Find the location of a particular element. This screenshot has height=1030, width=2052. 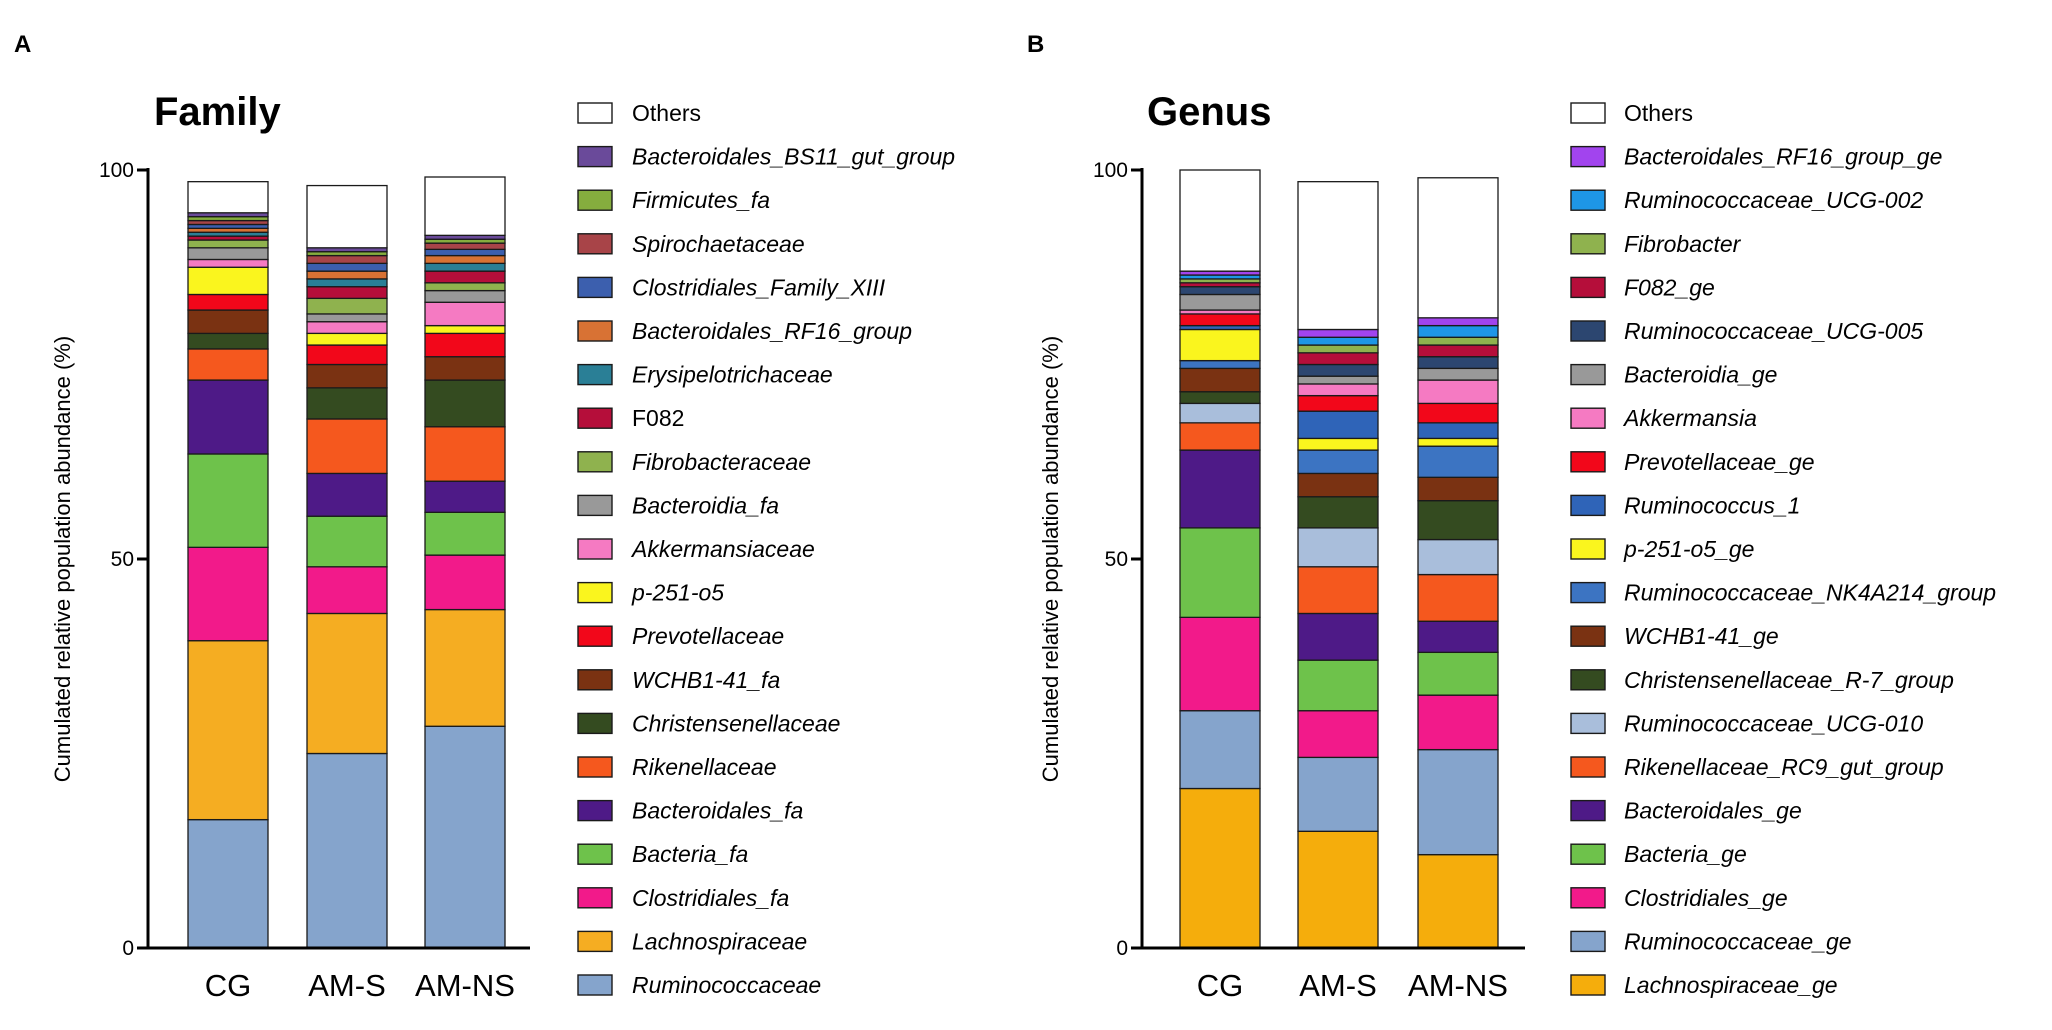

bar-segment: Ruminococcaceae (AM-S): 25 is located at coordinates (347, 850).